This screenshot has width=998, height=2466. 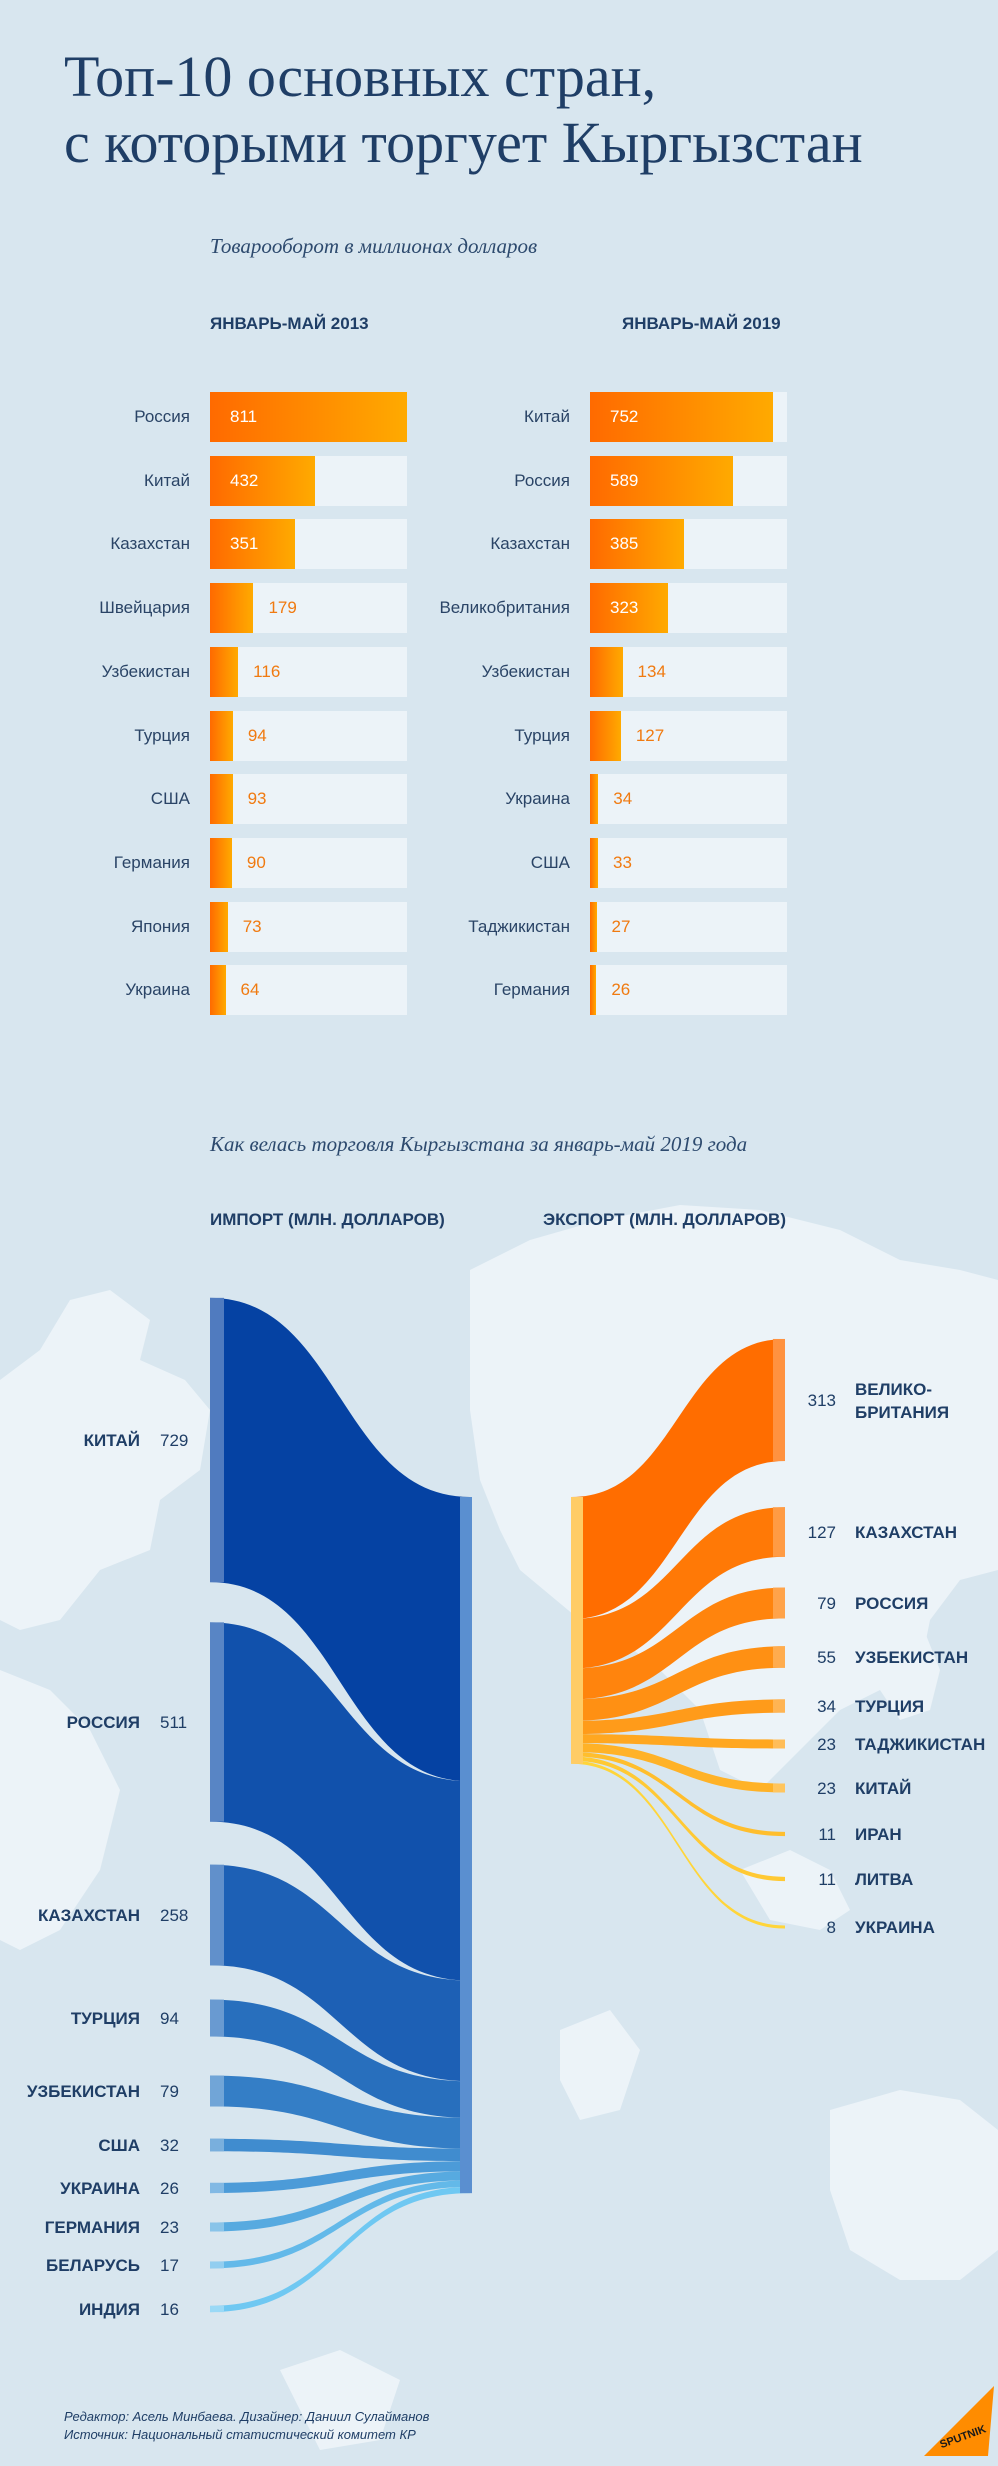 What do you see at coordinates (531, 990) in the screenshot?
I see `bar-category-label: Германия` at bounding box center [531, 990].